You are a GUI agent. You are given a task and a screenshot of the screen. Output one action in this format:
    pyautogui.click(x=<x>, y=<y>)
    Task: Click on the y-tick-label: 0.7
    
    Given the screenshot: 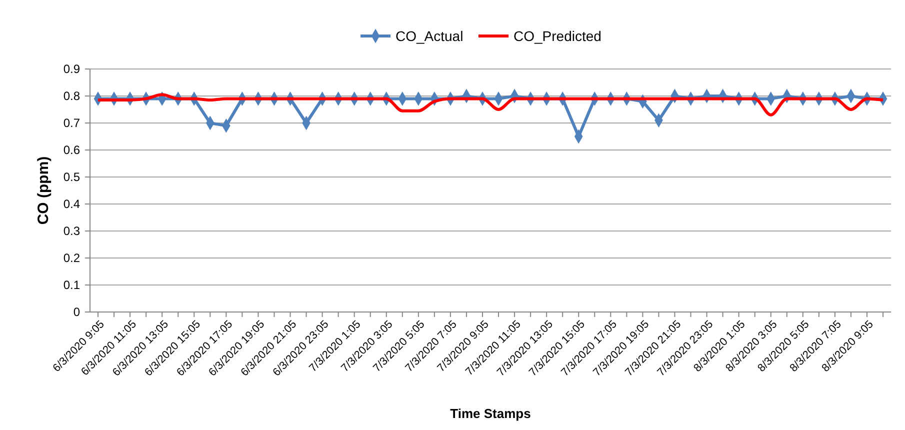 What is the action you would take?
    pyautogui.click(x=71, y=123)
    